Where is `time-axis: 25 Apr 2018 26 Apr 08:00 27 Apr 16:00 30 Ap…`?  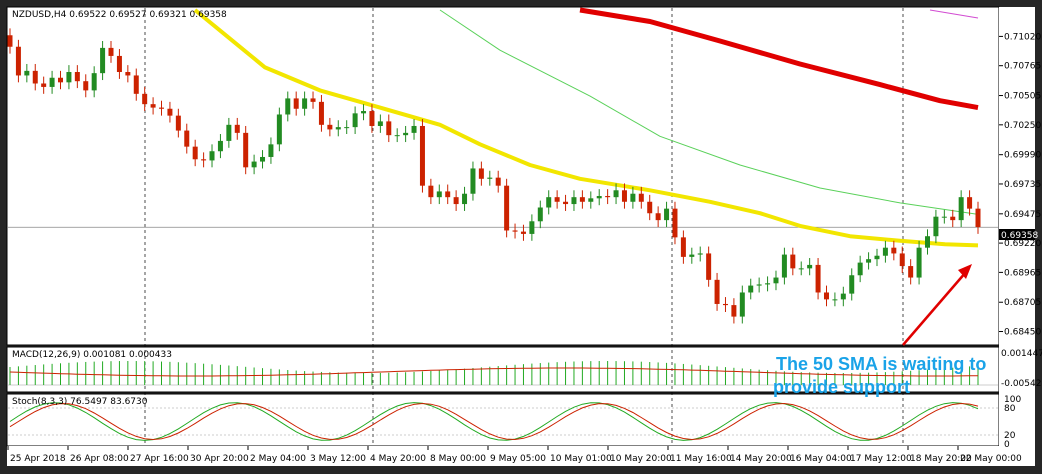 time-axis: 25 Apr 2018 26 Apr 08:00 27 Apr 16:00 30 Ap… is located at coordinates (514, 455).